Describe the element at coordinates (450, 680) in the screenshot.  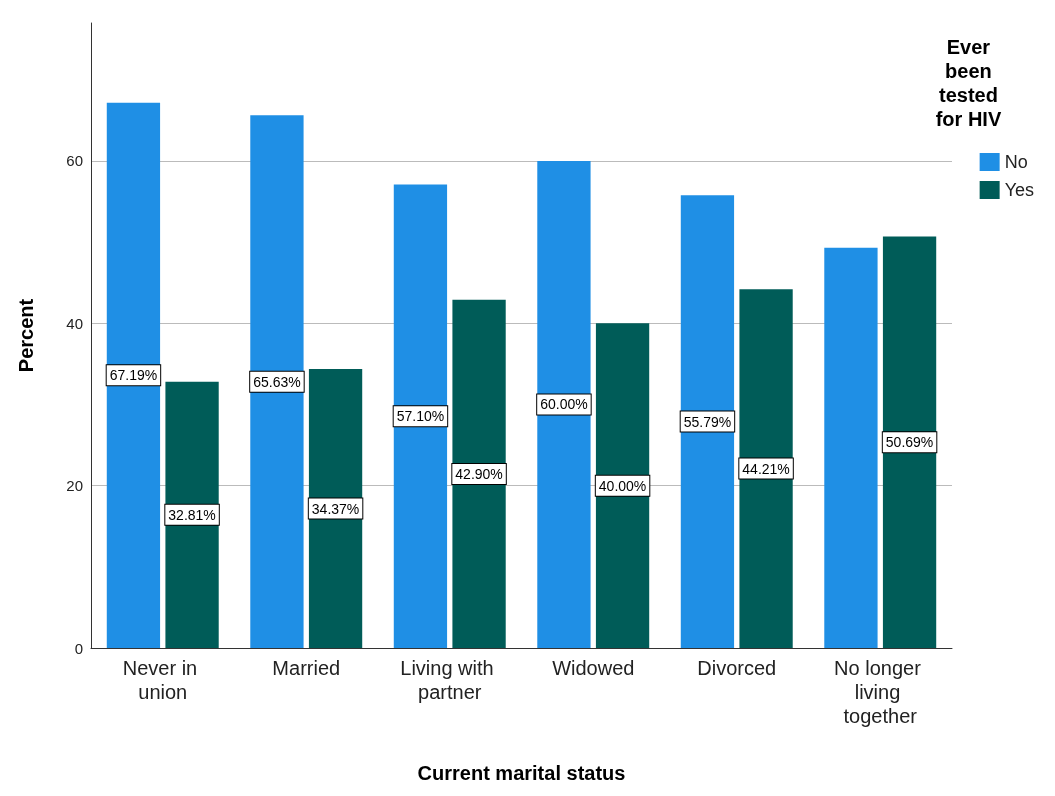
I see `x-tick-label: Living with partner` at that location.